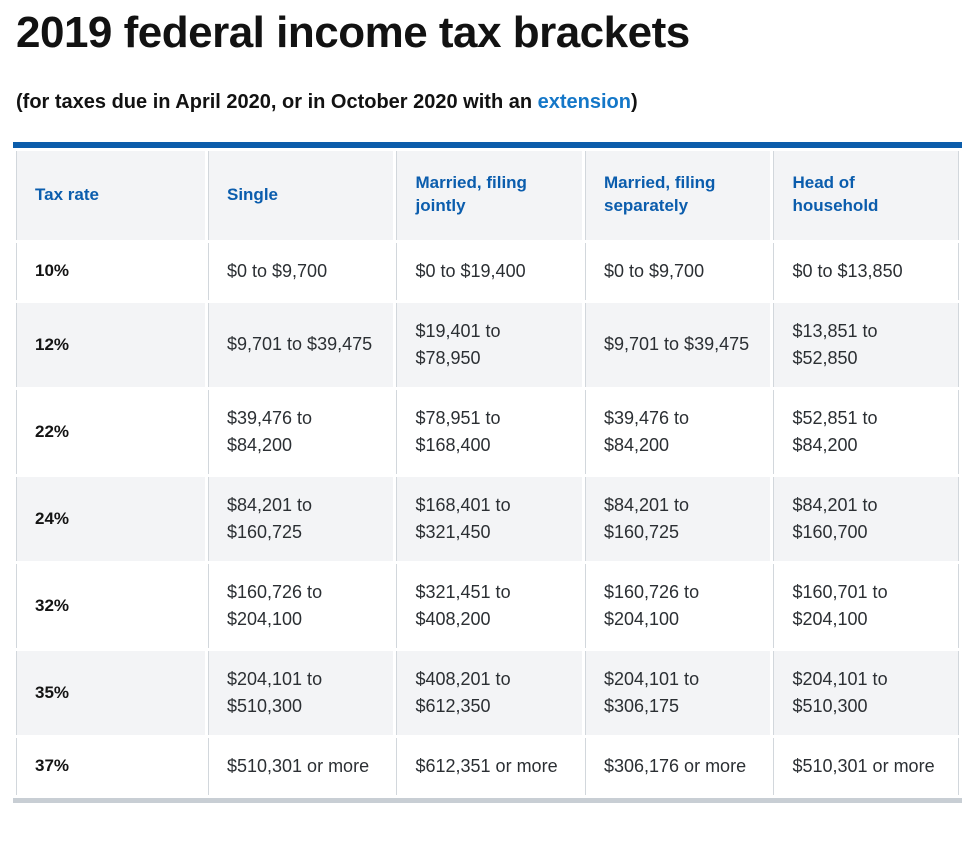 This screenshot has height=857, width=975. What do you see at coordinates (677, 766) in the screenshot?
I see `range-cell: $306,176 or more` at bounding box center [677, 766].